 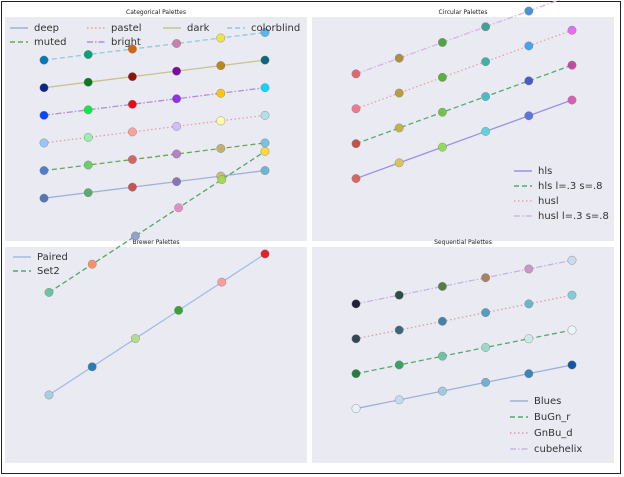 I want to click on legend-label: pastel, so click(x=126, y=28).